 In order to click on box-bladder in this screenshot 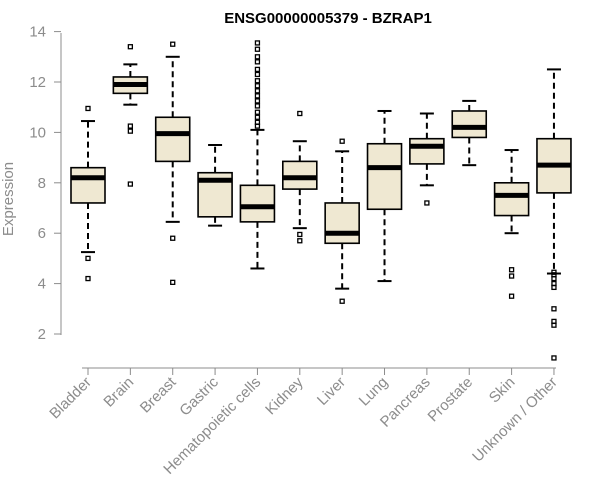, I will do `click(88, 193)`.